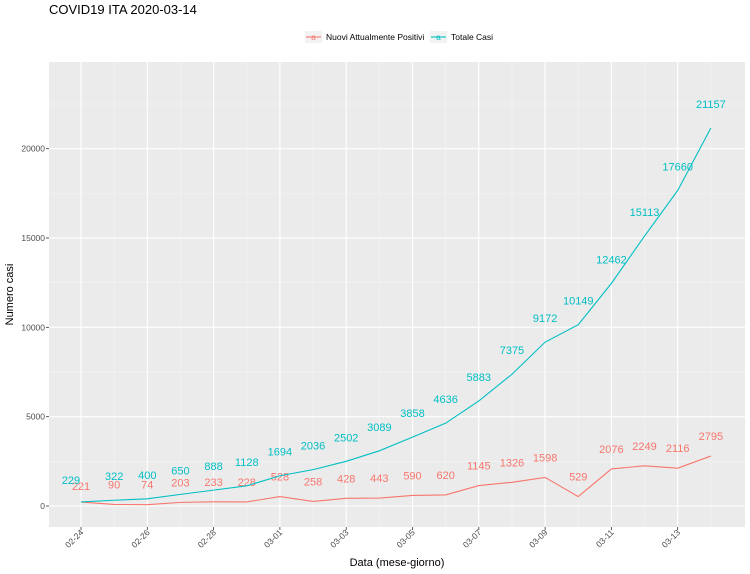 The width and height of the screenshot is (750, 574). What do you see at coordinates (147, 476) in the screenshot?
I see `data-label: 400` at bounding box center [147, 476].